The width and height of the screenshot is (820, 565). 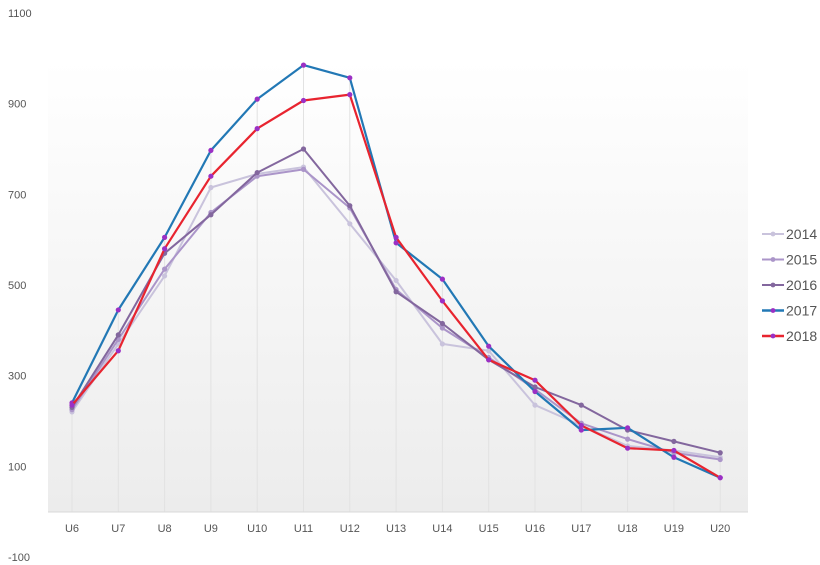 I want to click on legend-item-2015: 2015, so click(x=789, y=260).